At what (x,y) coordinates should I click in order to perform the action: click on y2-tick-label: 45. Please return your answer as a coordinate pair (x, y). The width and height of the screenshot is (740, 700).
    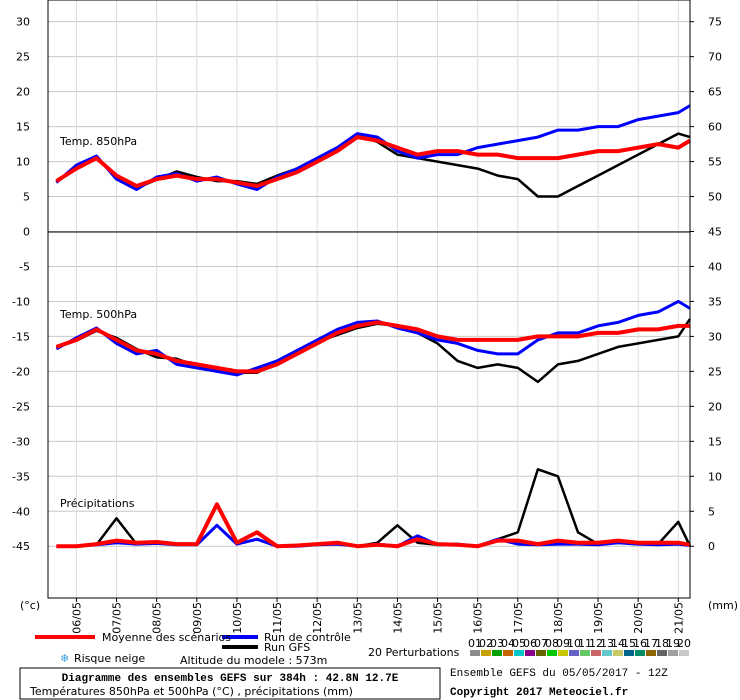
    Looking at the image, I should click on (715, 232).